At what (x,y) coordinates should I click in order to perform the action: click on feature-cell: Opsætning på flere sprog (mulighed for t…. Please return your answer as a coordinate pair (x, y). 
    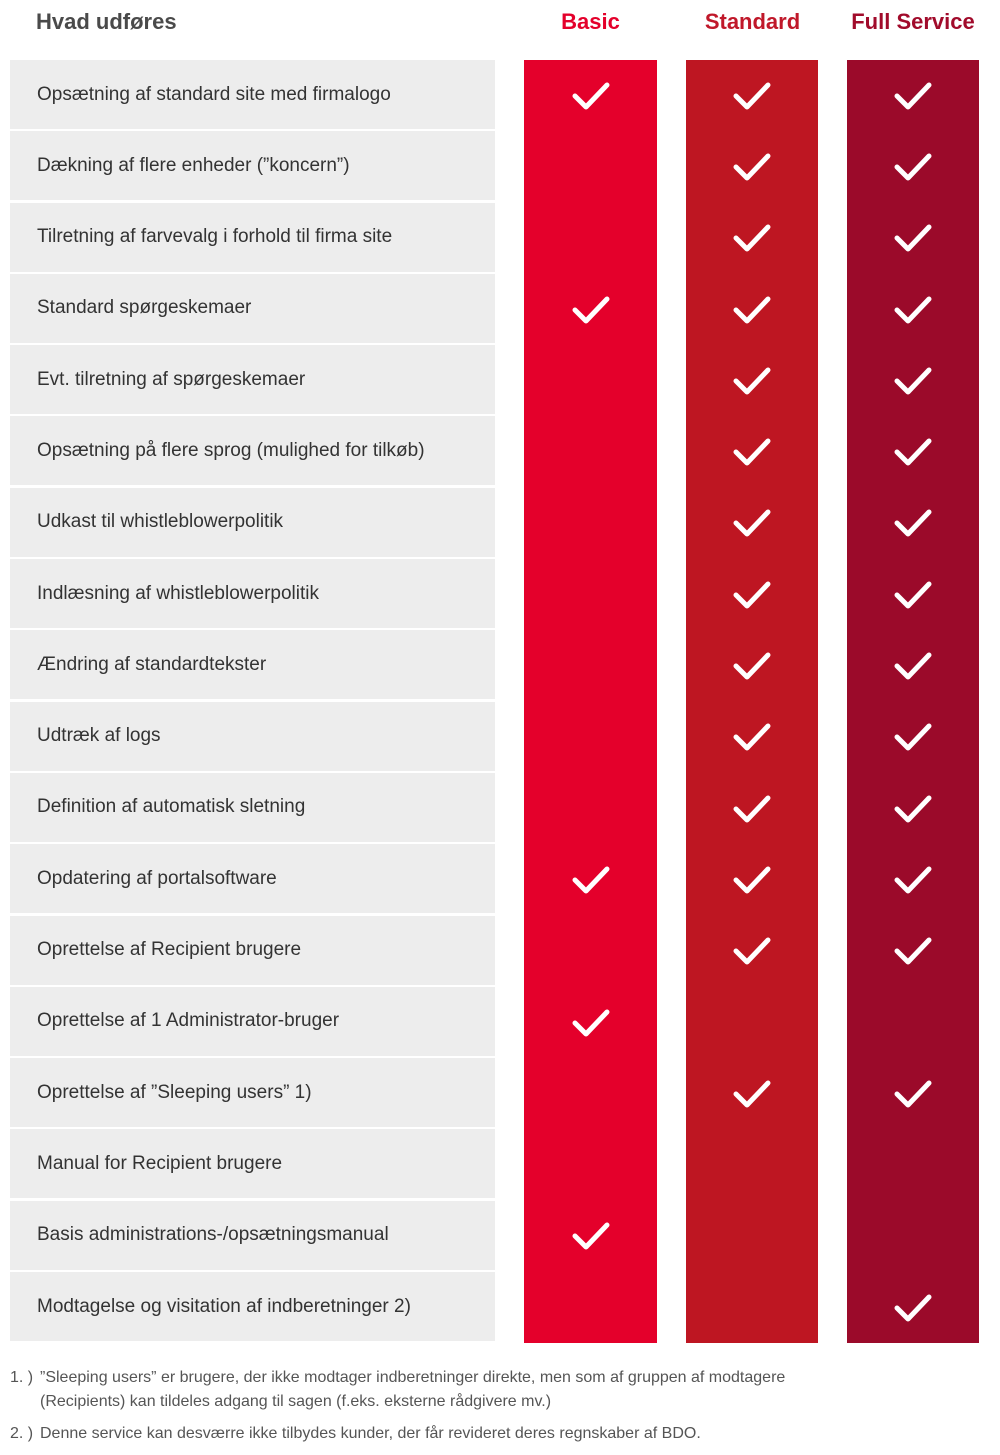
    Looking at the image, I should click on (252, 451).